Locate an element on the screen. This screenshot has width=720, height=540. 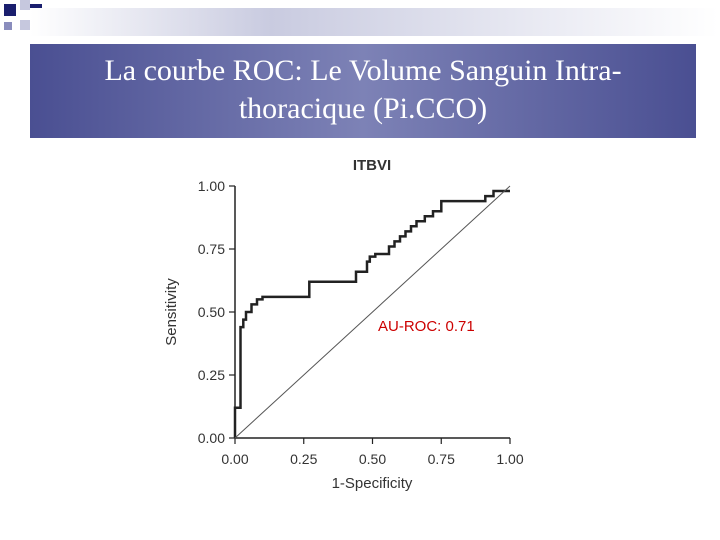
x-axis-label: 1-Specificity is located at coordinates (372, 483).